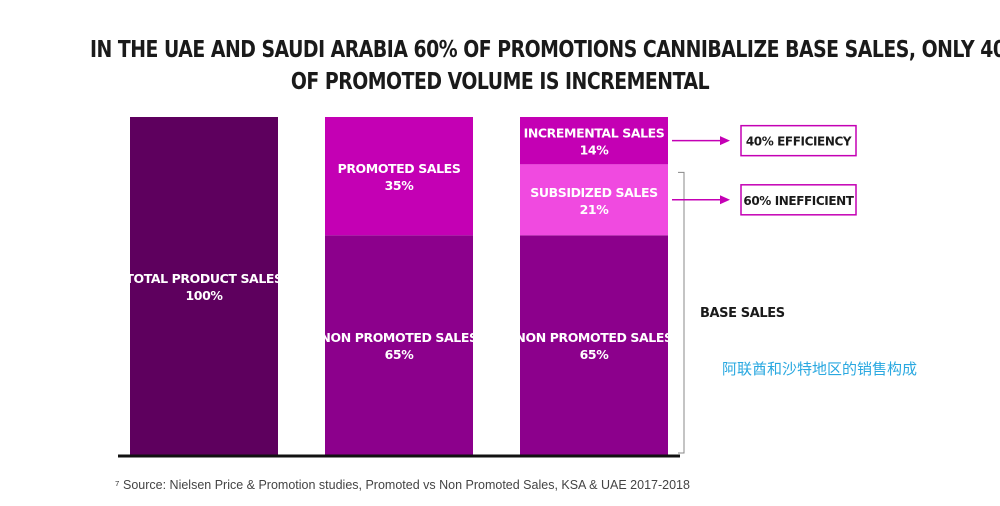 The height and width of the screenshot is (506, 1000). I want to click on callout-40-efficiency-text: 40% EFFICIENCY, so click(799, 142).